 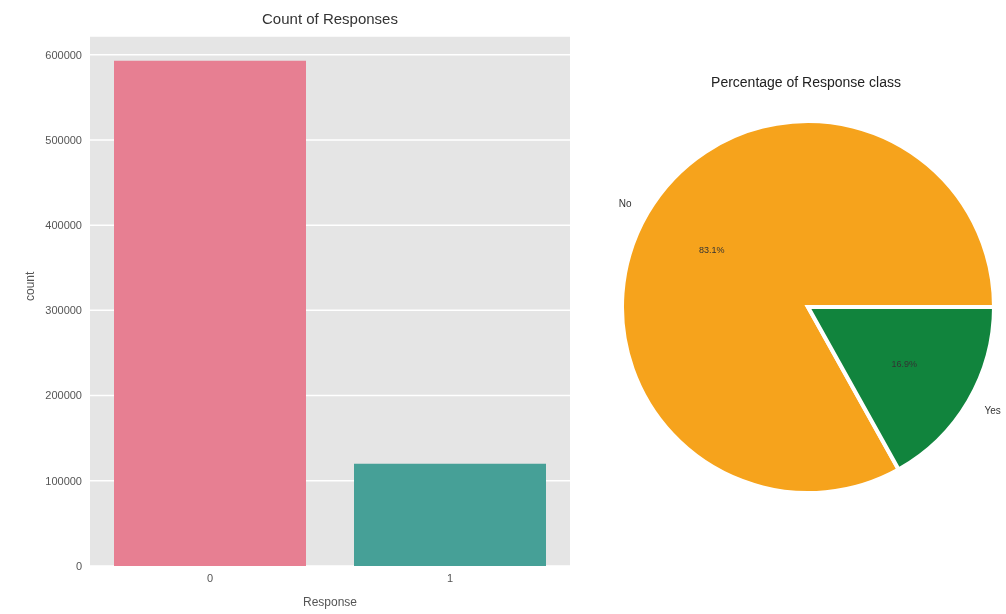 What do you see at coordinates (330, 18) in the screenshot?
I see `chart-title: Count of Responses` at bounding box center [330, 18].